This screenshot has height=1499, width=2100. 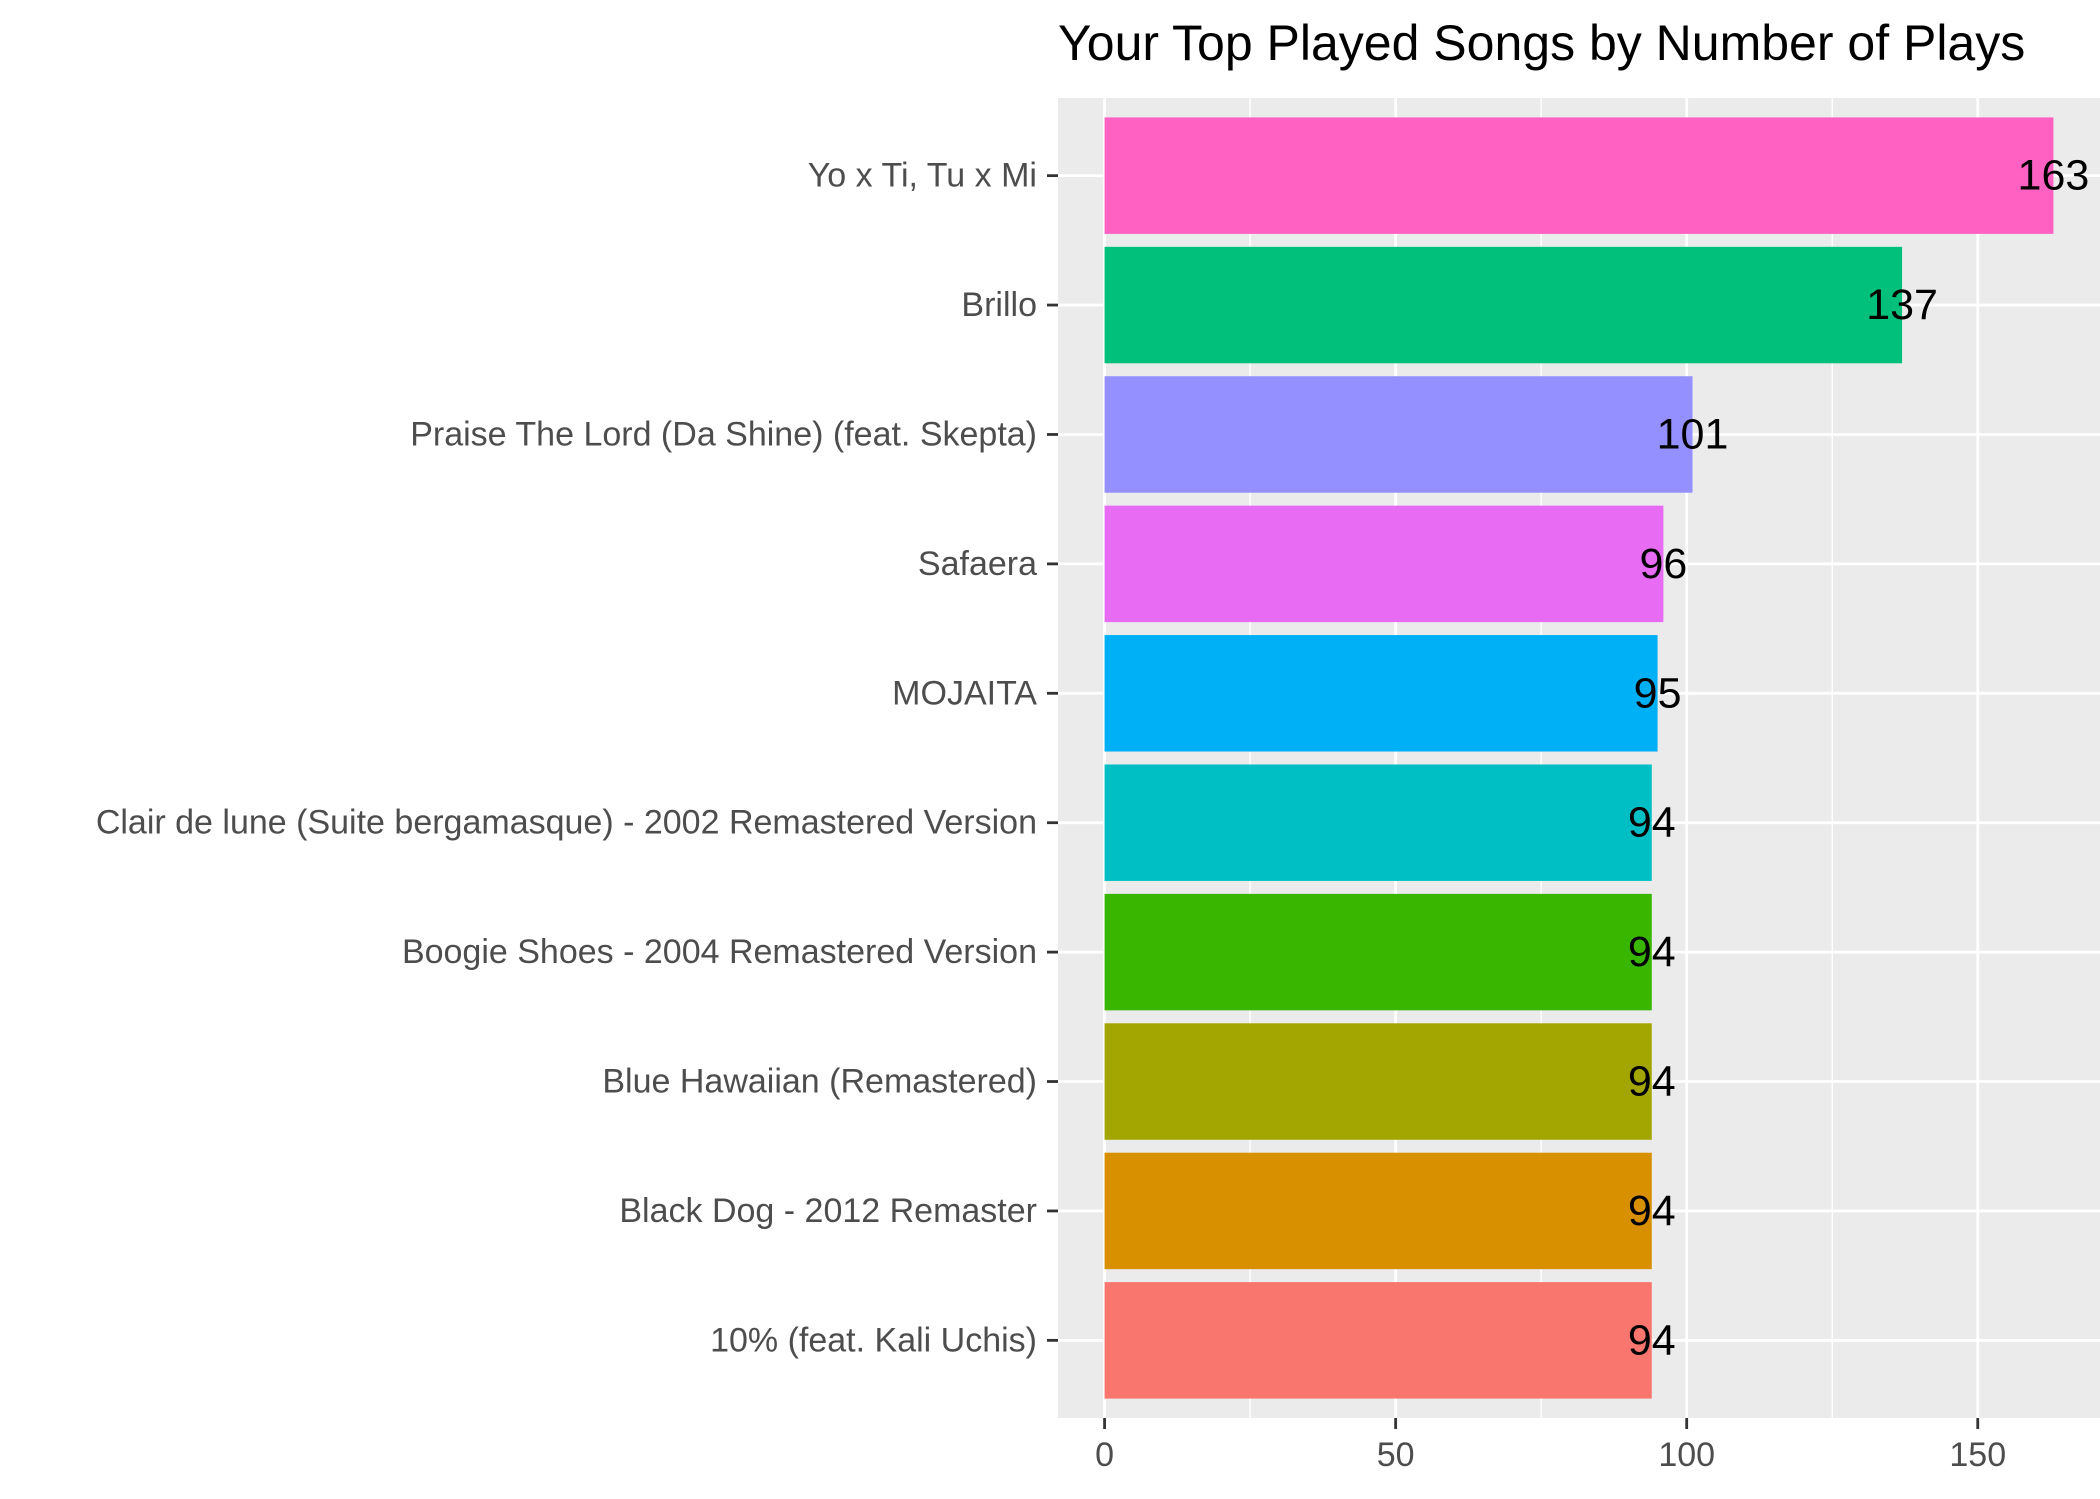 I want to click on category-label: Safaera, so click(x=977, y=564).